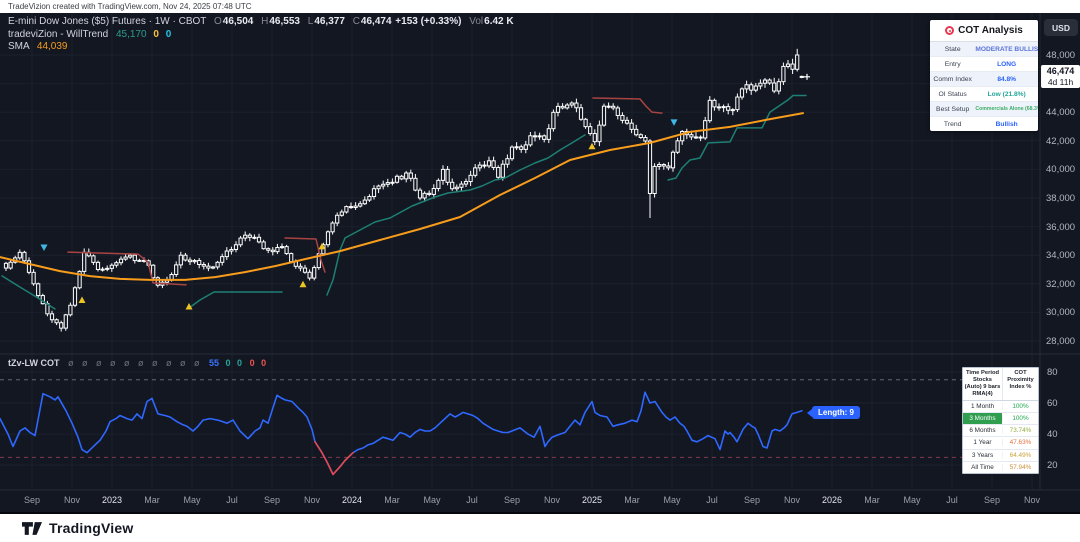  What do you see at coordinates (58, 34) in the screenshot?
I see `willtrend-name: tradeviZion - WillTrend` at bounding box center [58, 34].